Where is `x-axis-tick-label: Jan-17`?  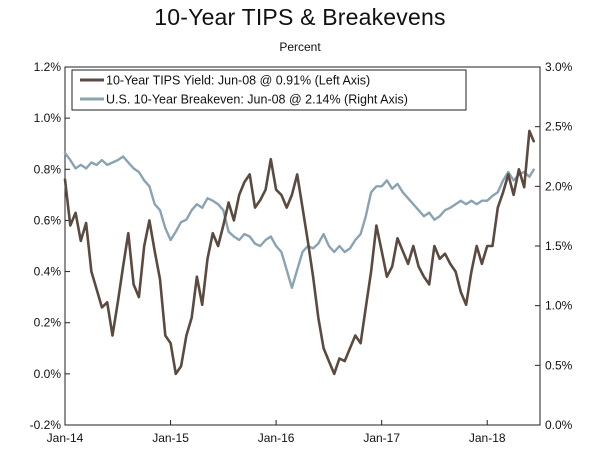 x-axis-tick-label: Jan-17 is located at coordinates (381, 438).